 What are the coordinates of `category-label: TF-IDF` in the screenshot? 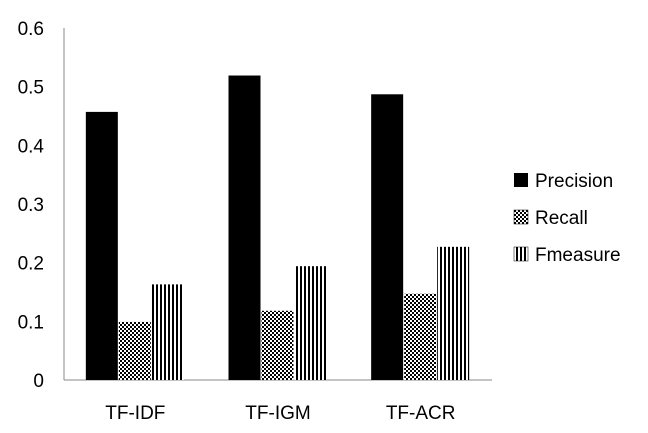 It's located at (135, 413).